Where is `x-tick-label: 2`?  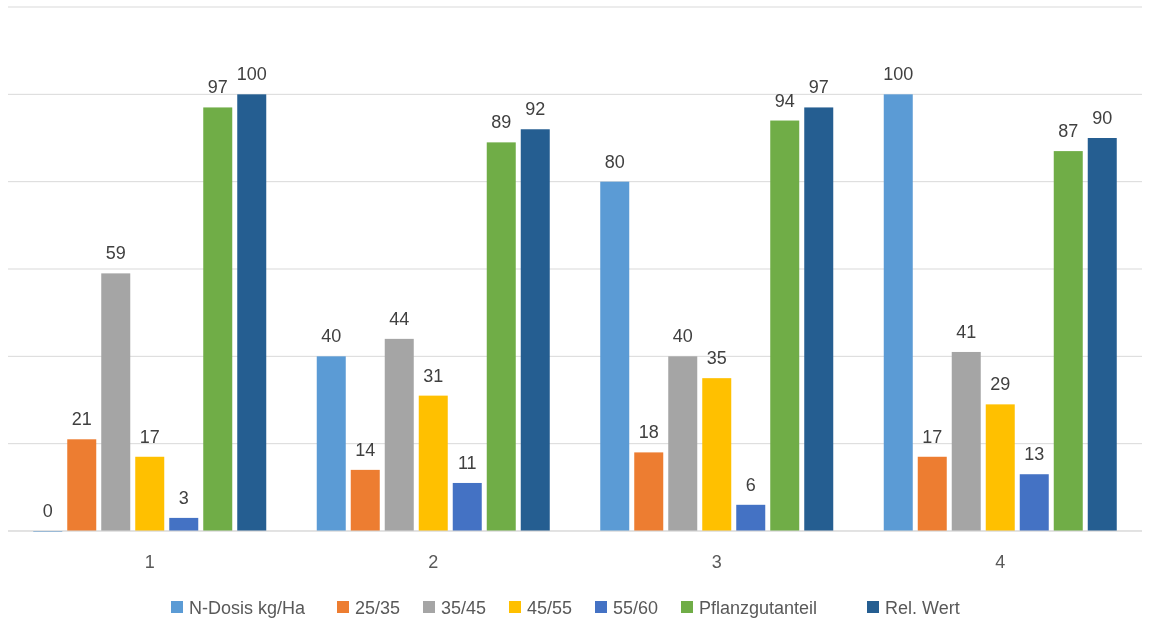 x-tick-label: 2 is located at coordinates (433, 562).